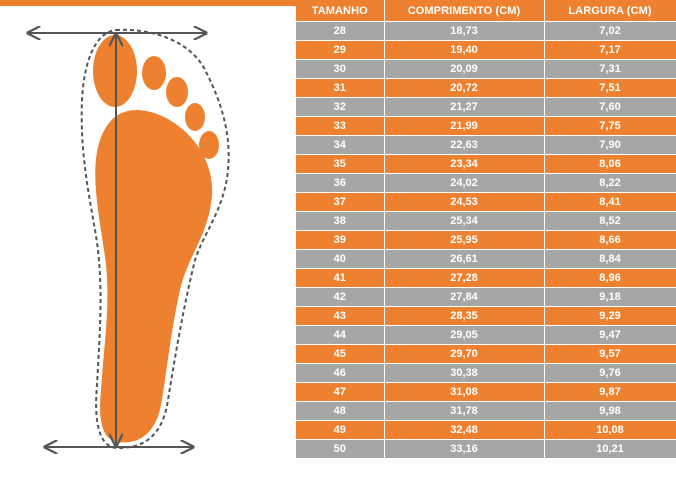  What do you see at coordinates (610, 373) in the screenshot?
I see `cell-width: 9,76` at bounding box center [610, 373].